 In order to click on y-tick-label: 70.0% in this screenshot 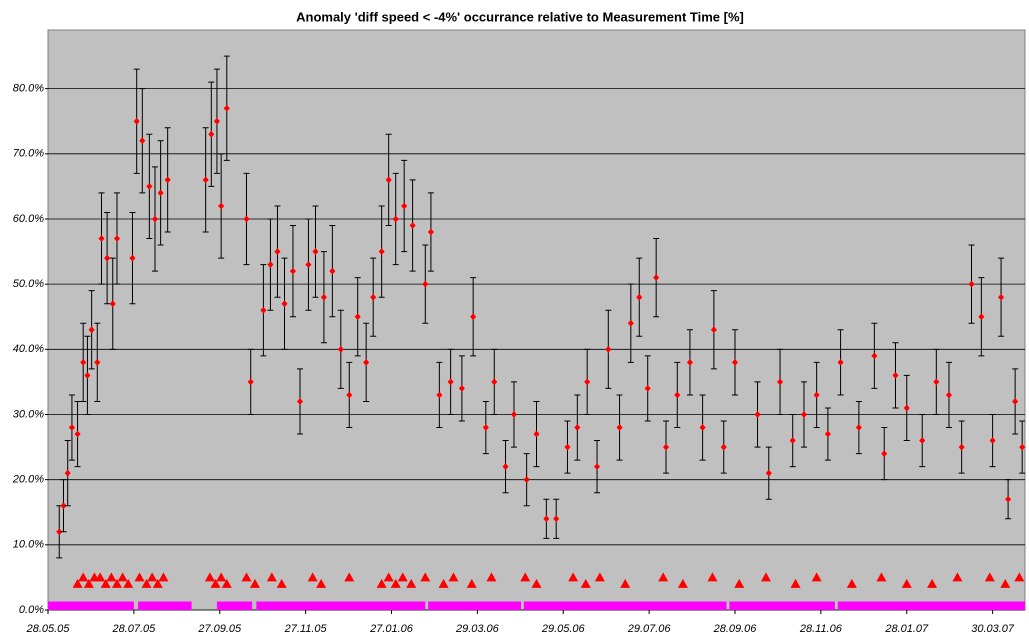, I will do `click(28, 154)`.